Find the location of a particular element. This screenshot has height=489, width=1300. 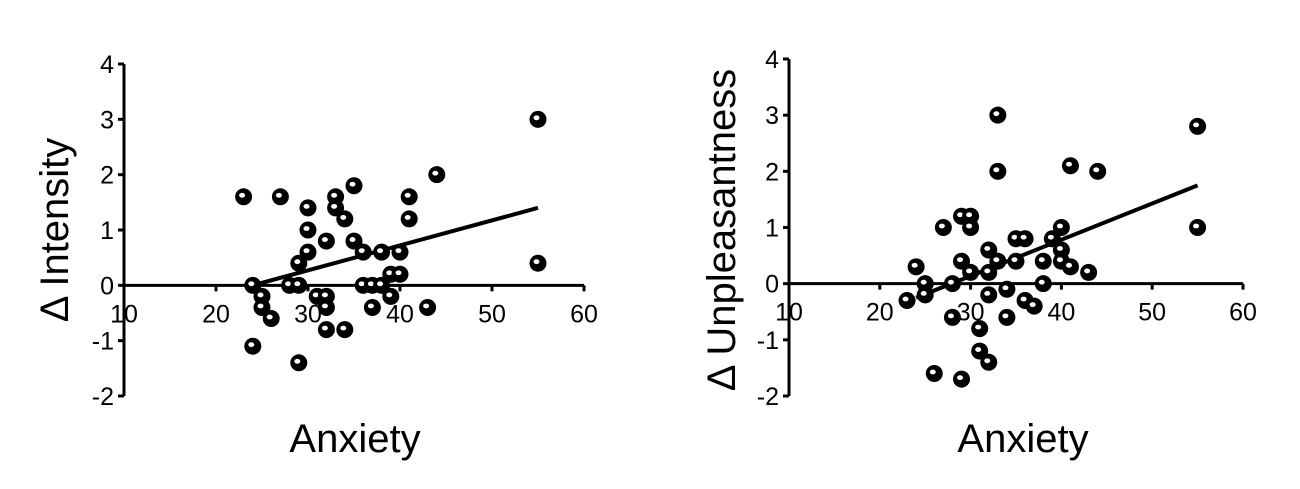

x-tick-label: 60 is located at coordinates (1243, 313).